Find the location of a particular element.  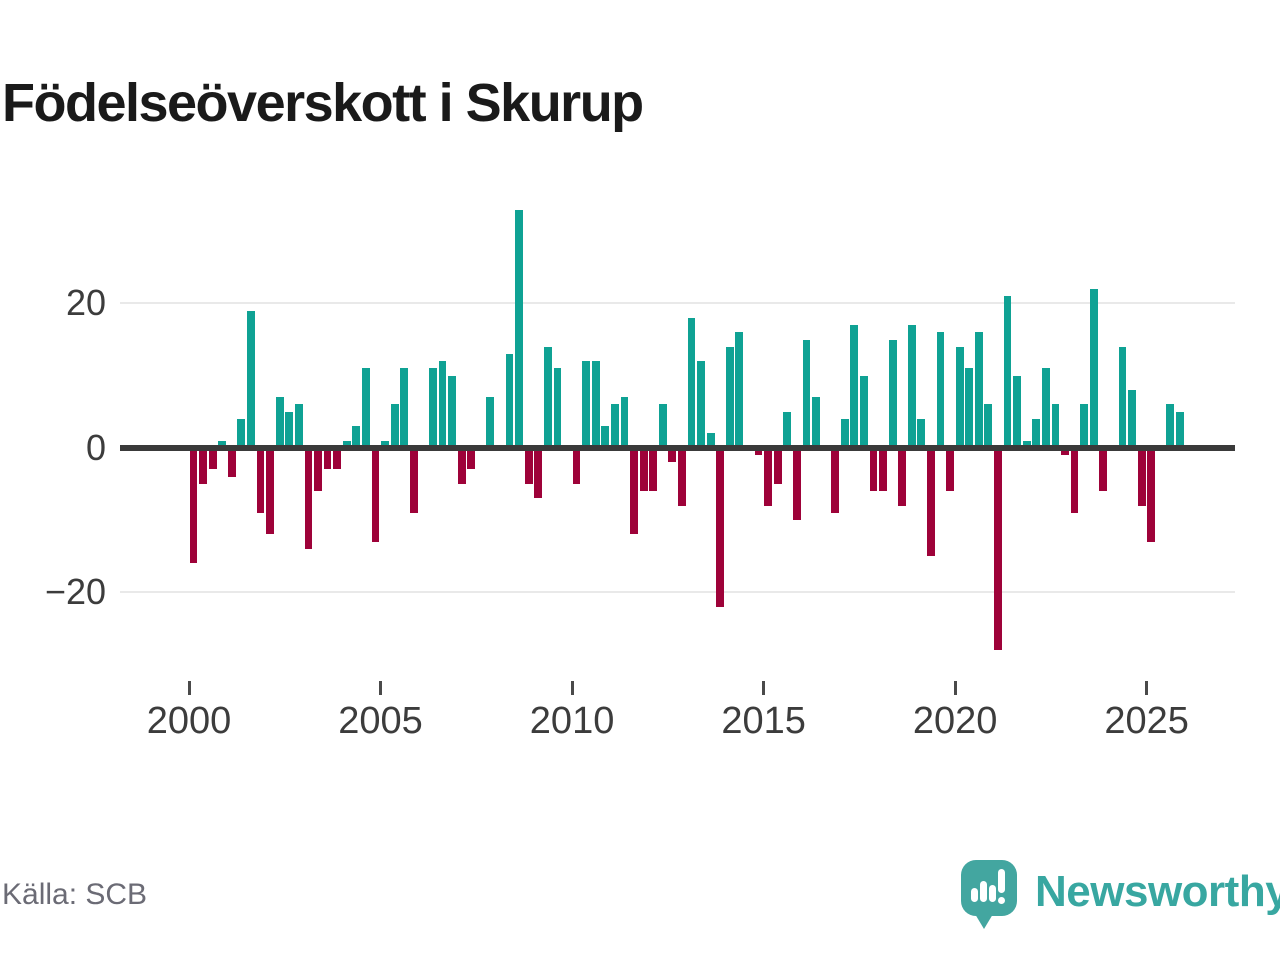

bar-2008Q4 is located at coordinates (528, 465).